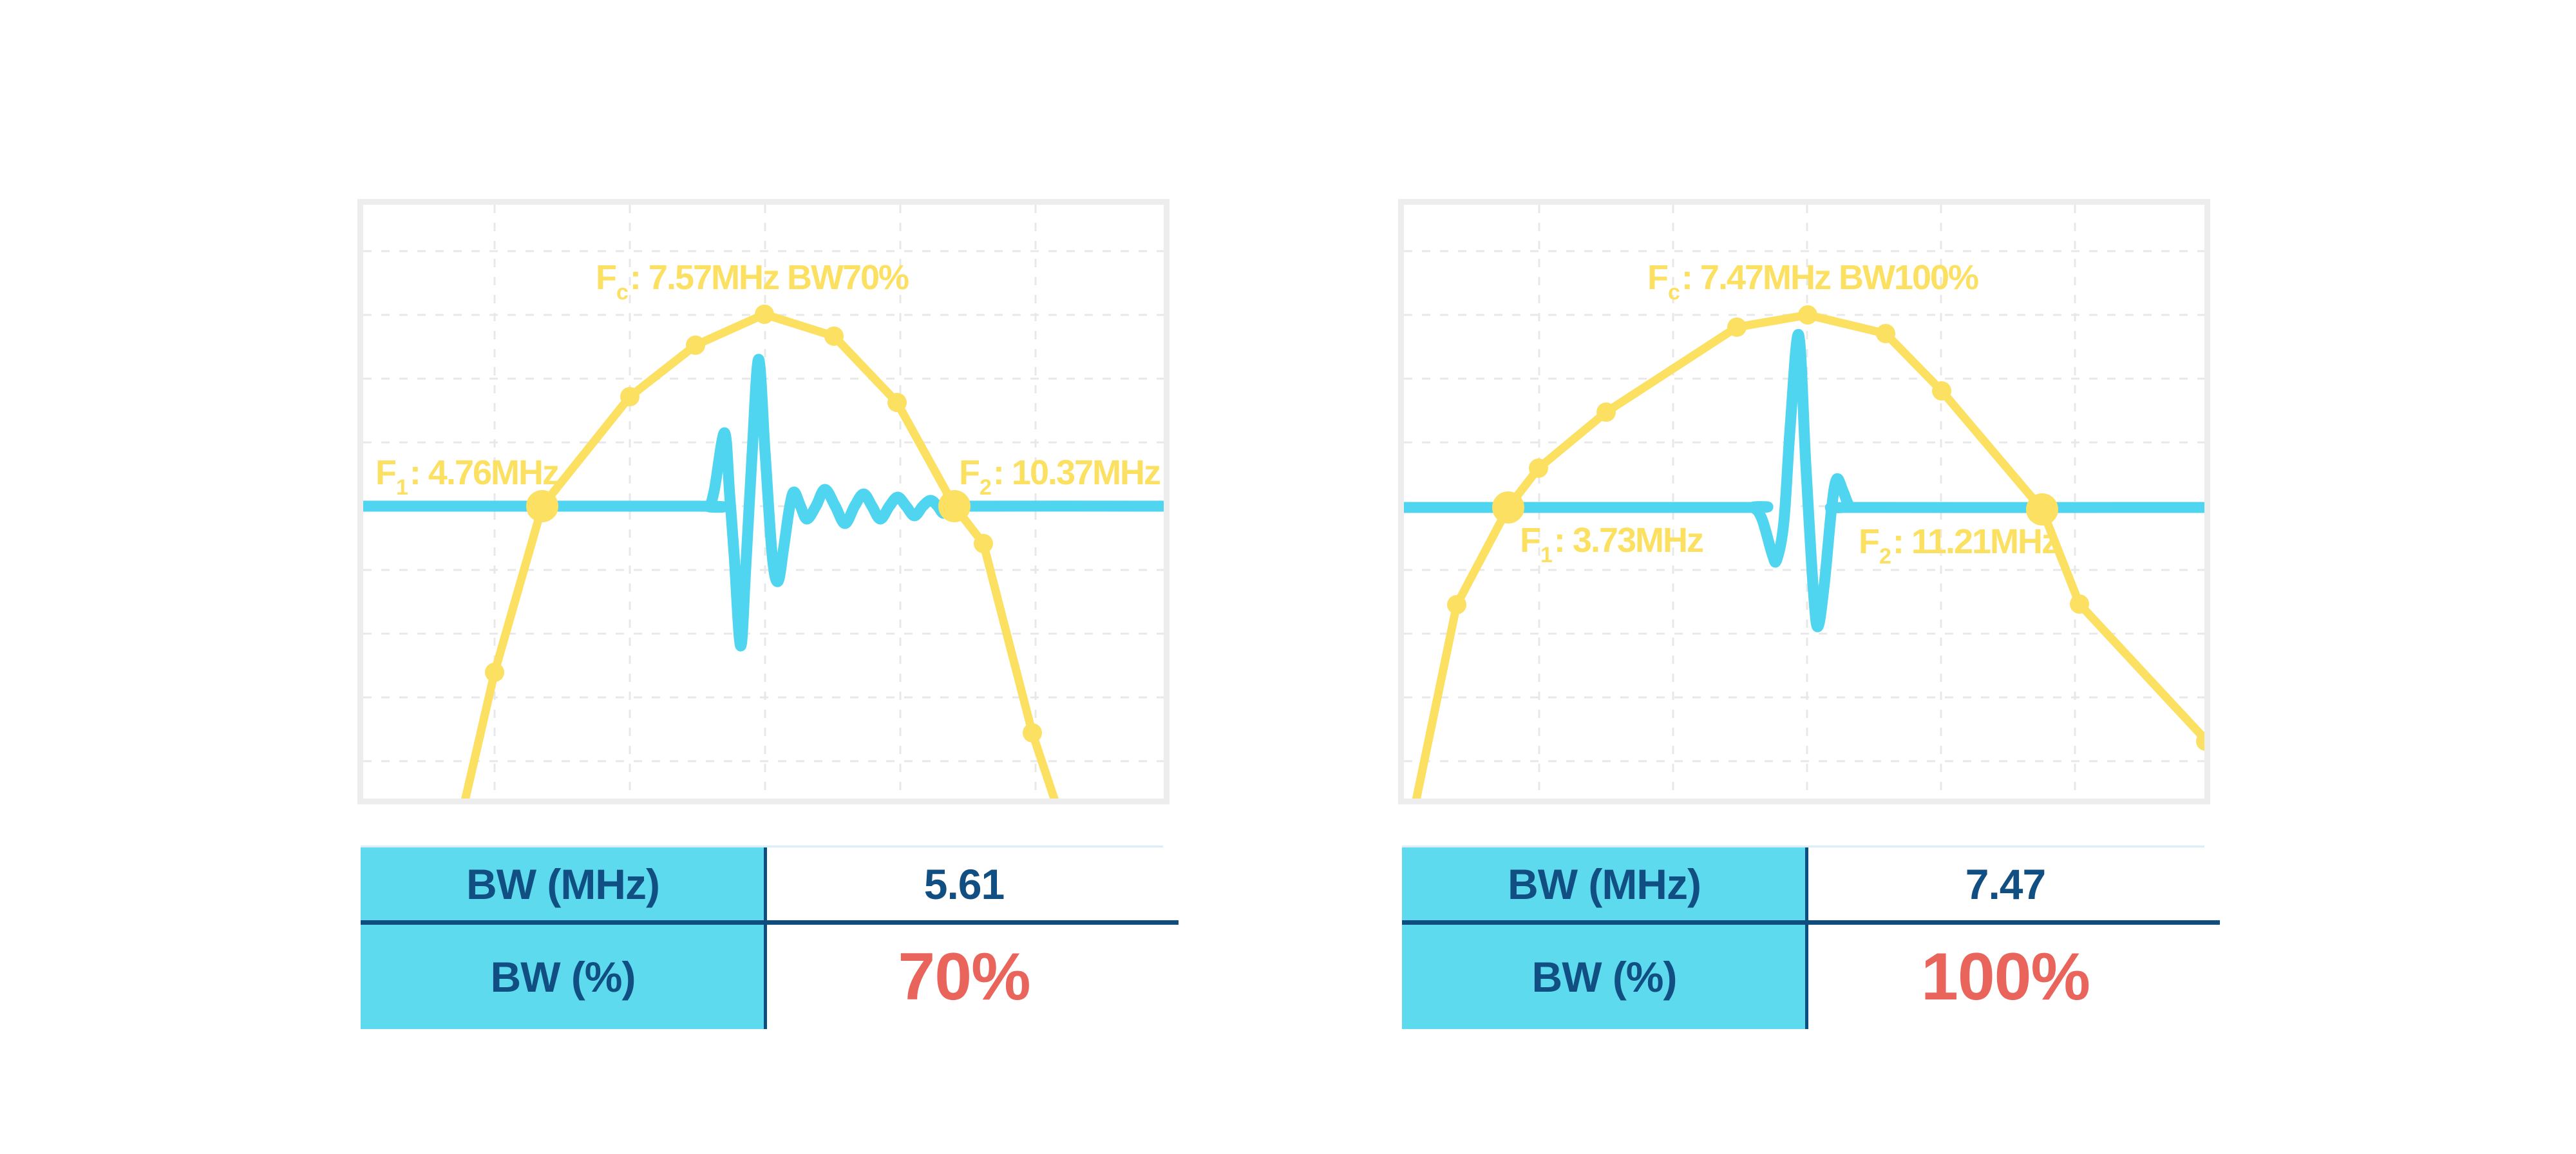 This screenshot has width=2576, height=1154. I want to click on center-frequency-annotation: Fc: 7.47MHz BW100%, so click(1813, 280).